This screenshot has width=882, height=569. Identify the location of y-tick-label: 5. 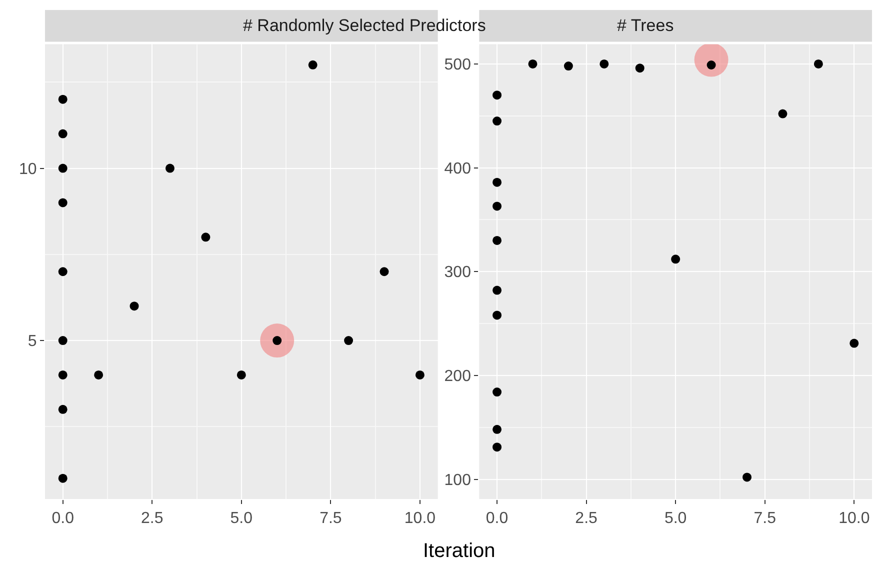
(32, 341).